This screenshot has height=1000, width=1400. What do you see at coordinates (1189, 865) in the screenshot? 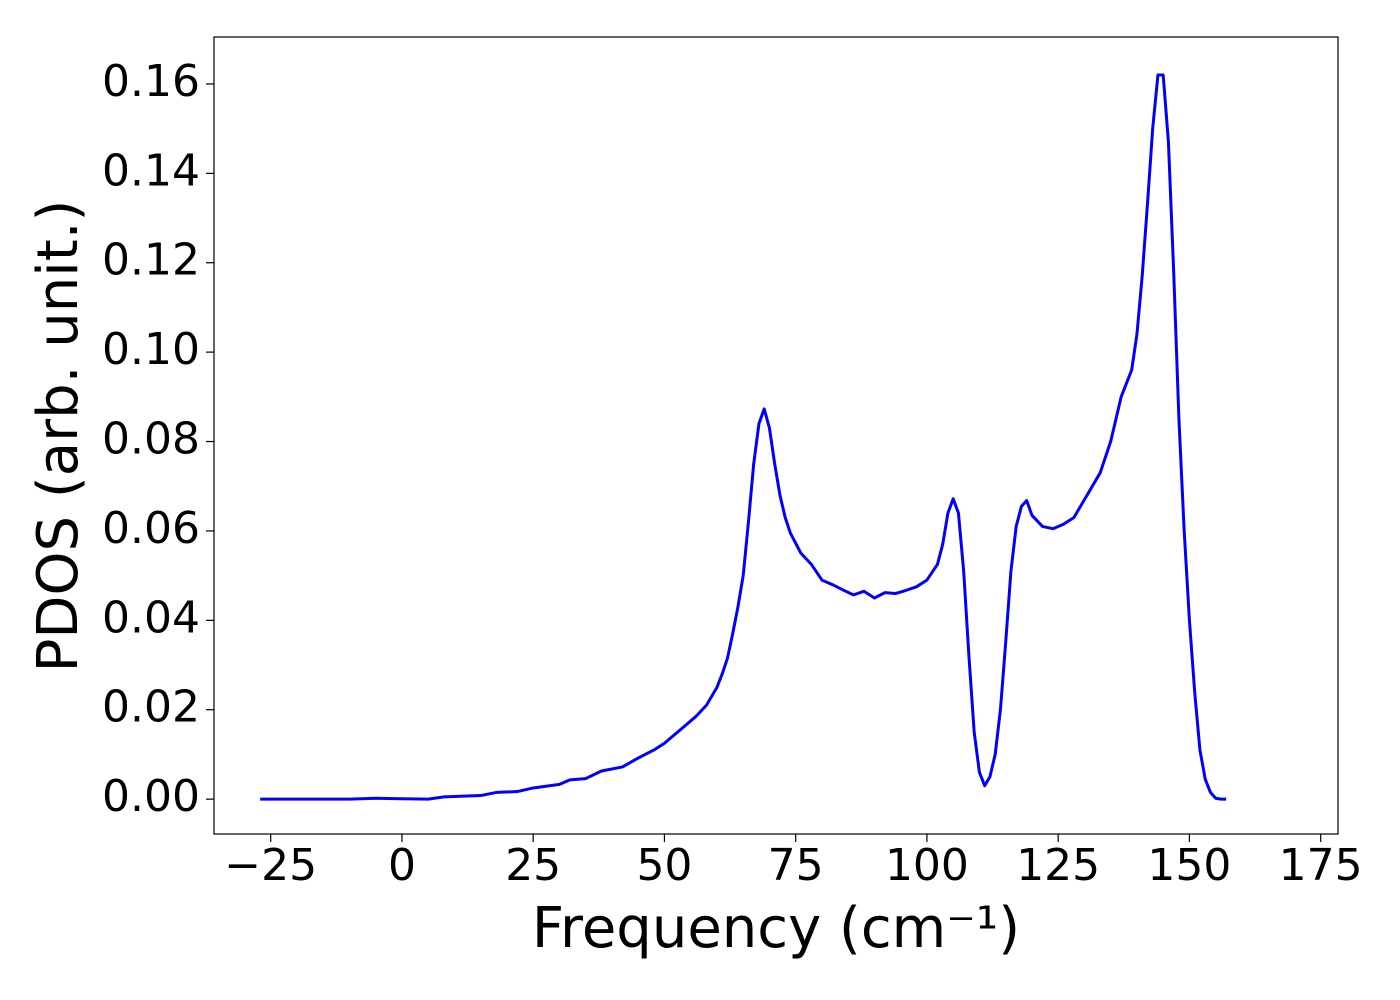
I see `x-tick-label: 150` at bounding box center [1189, 865].